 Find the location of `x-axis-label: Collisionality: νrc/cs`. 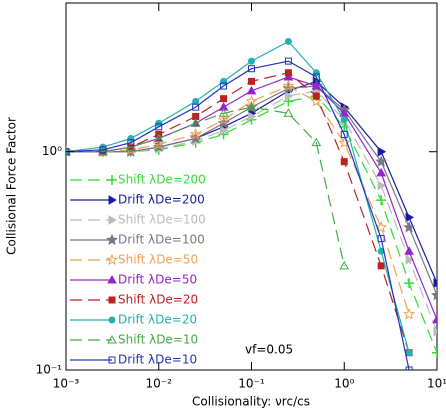

x-axis-label: Collisionality: νrc/cs is located at coordinates (251, 402).